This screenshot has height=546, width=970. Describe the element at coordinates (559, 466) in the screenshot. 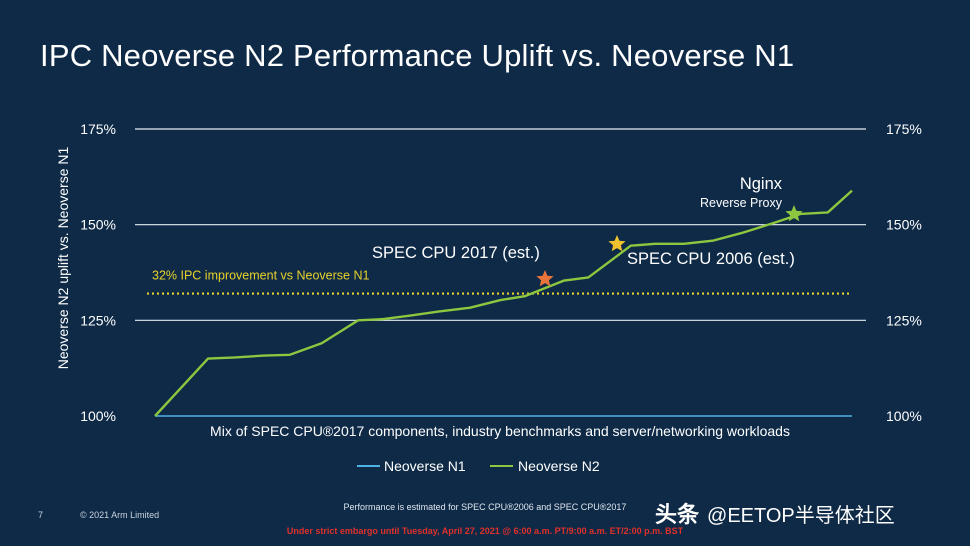

I see `legend-label-neoverse-n2: Neoverse N2` at that location.